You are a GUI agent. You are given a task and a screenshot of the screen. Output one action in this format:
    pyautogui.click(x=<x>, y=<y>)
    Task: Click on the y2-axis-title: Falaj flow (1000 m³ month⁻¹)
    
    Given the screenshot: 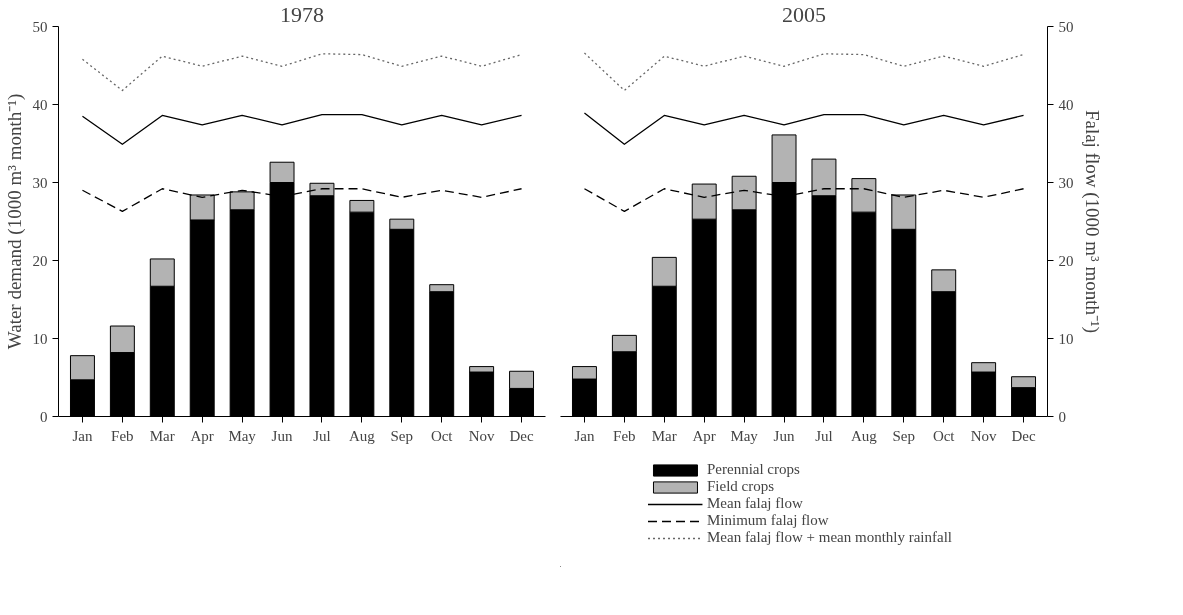 What is the action you would take?
    pyautogui.click(x=1091, y=221)
    